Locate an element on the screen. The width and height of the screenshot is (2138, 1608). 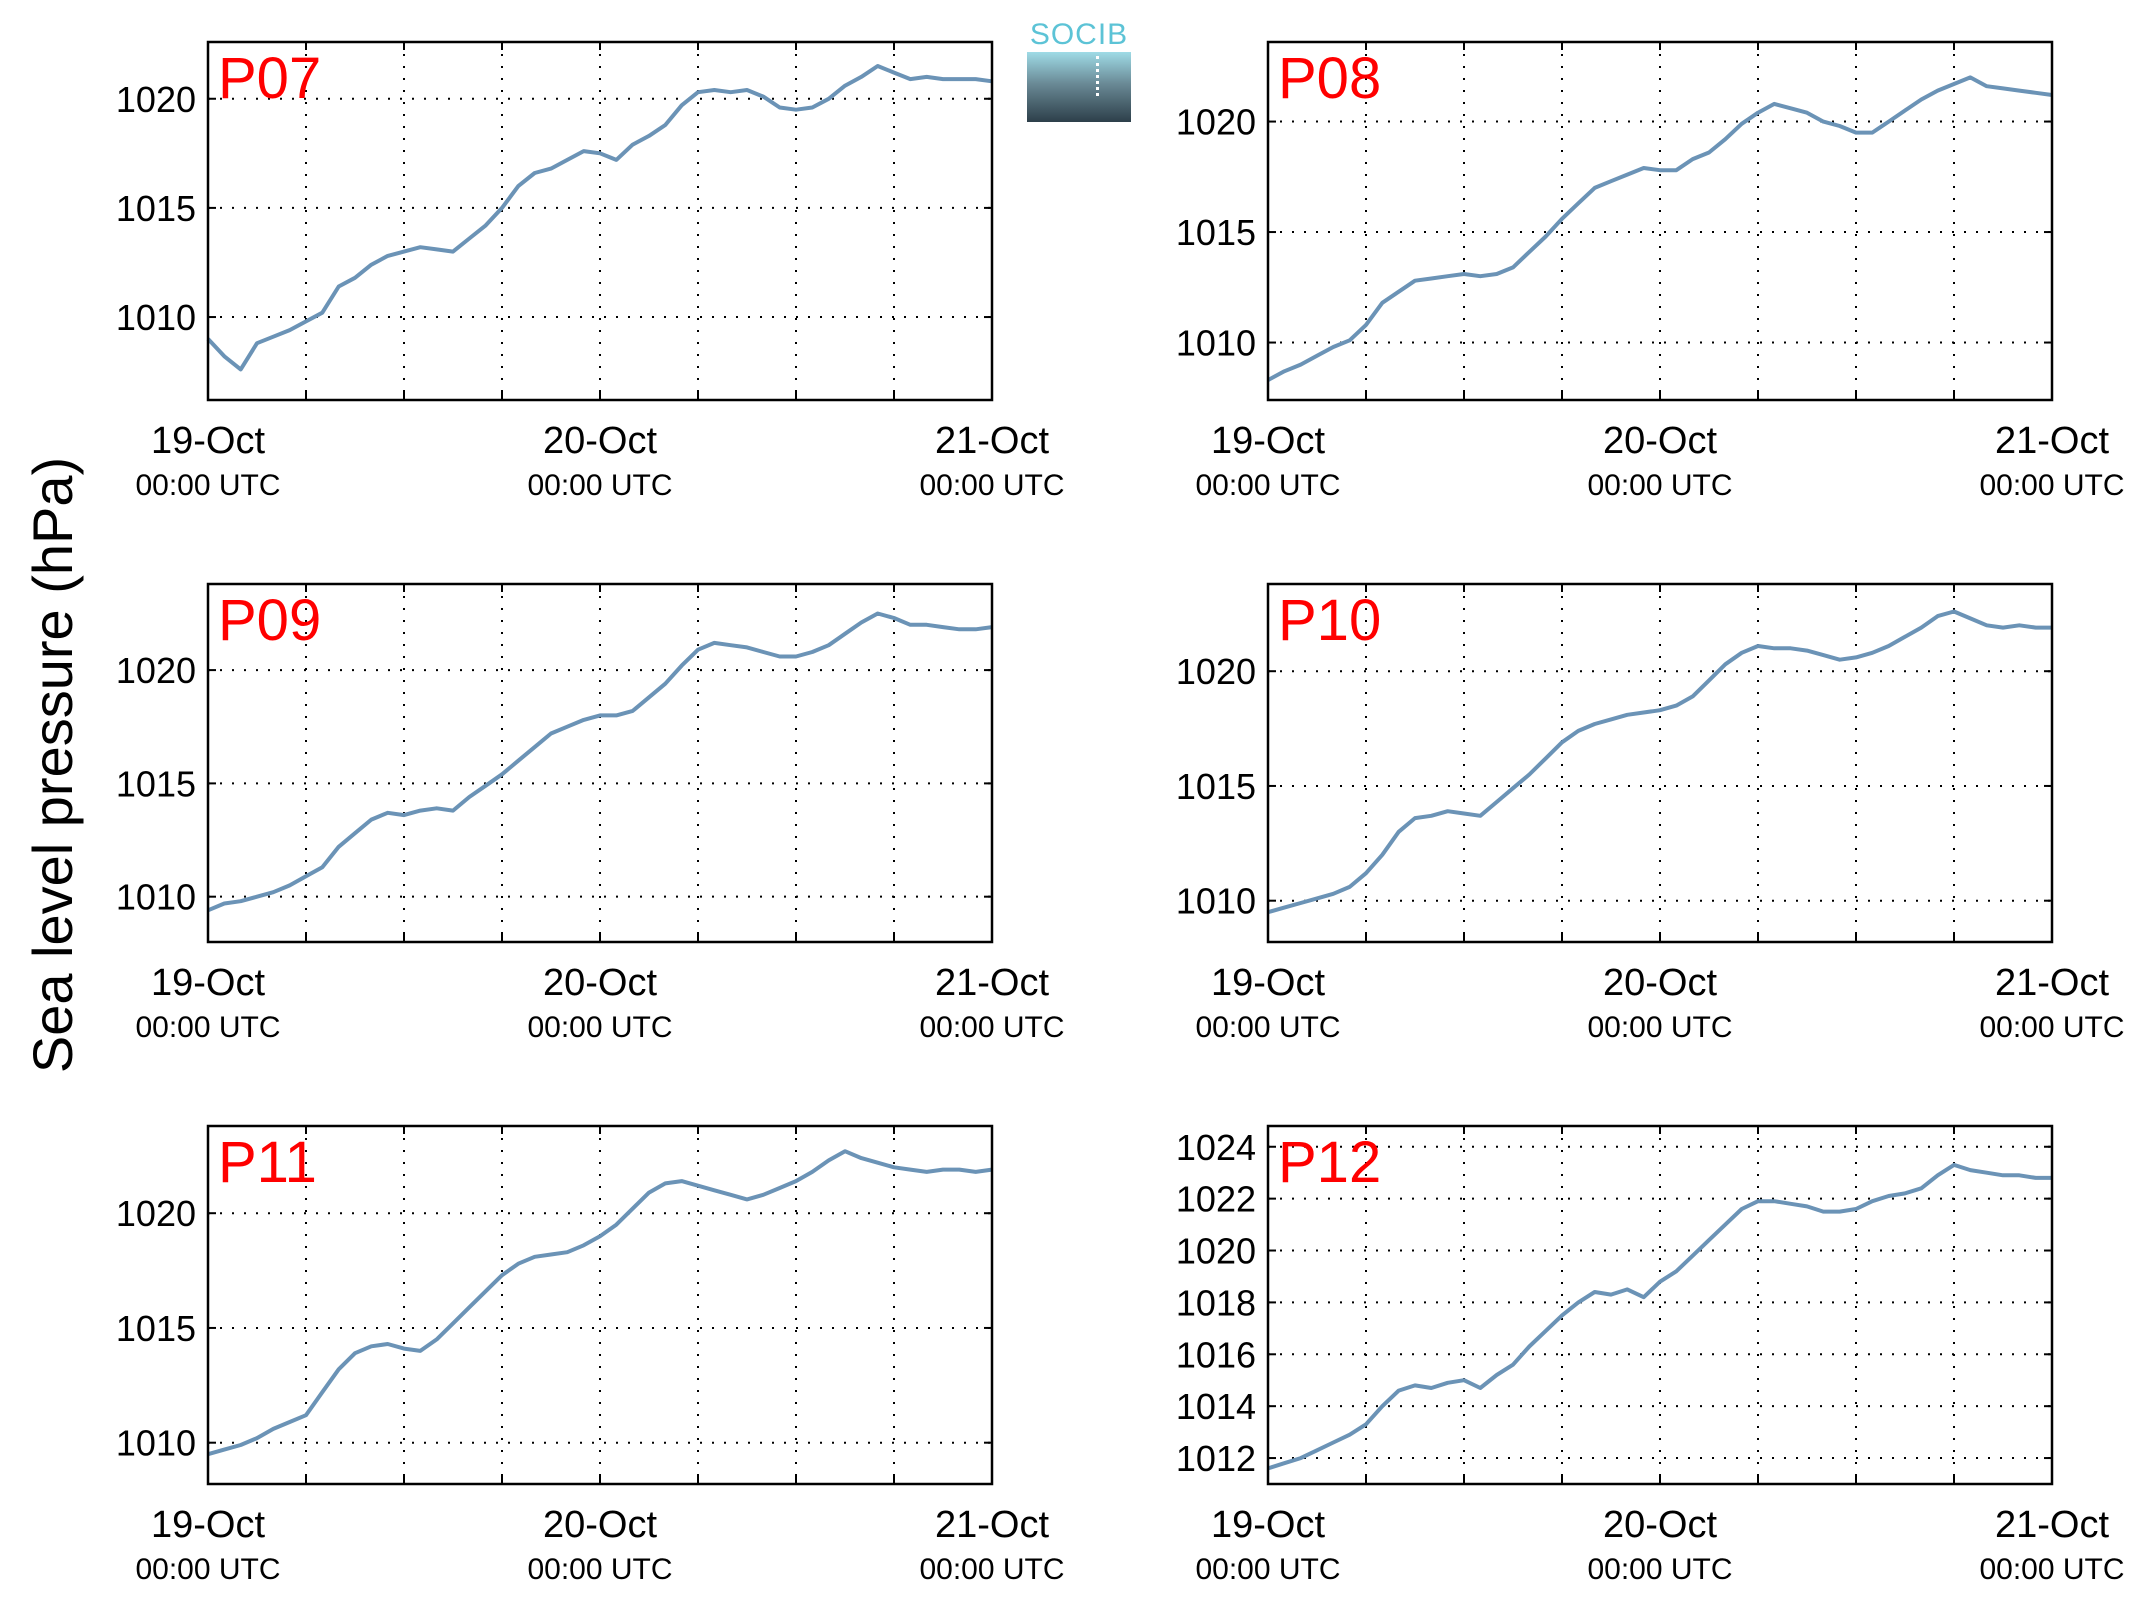
y-tick-label: 1016 is located at coordinates (1216, 1354).